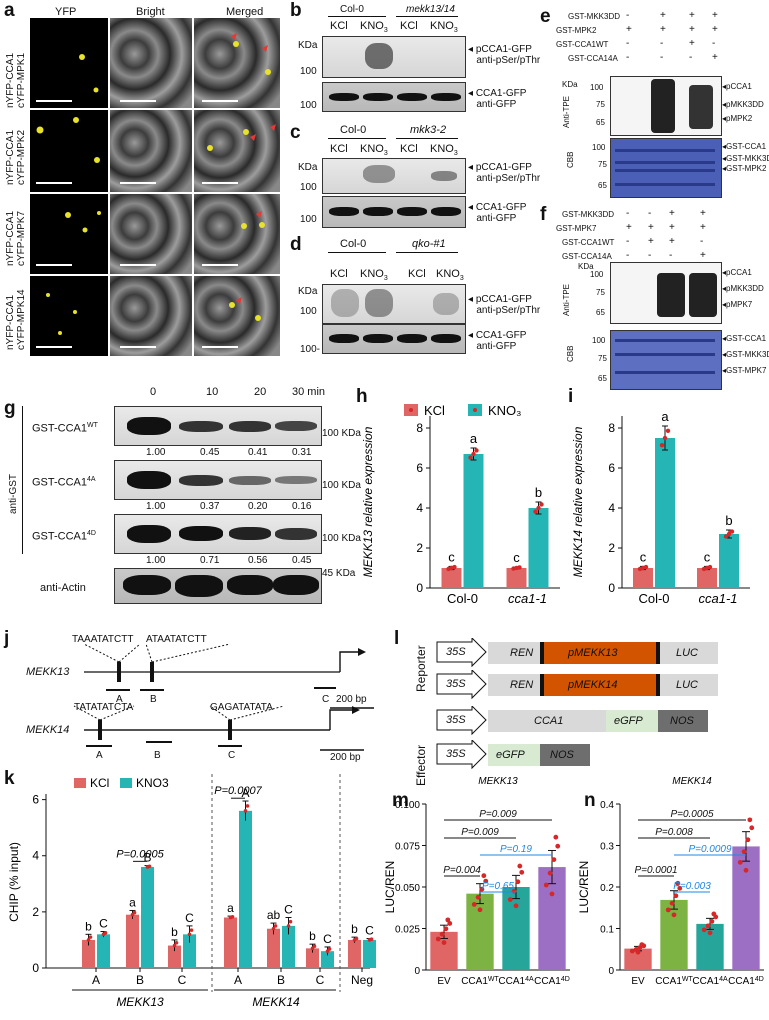 The width and height of the screenshot is (769, 1020). I want to click on arrow-35s, so click(461, 685).